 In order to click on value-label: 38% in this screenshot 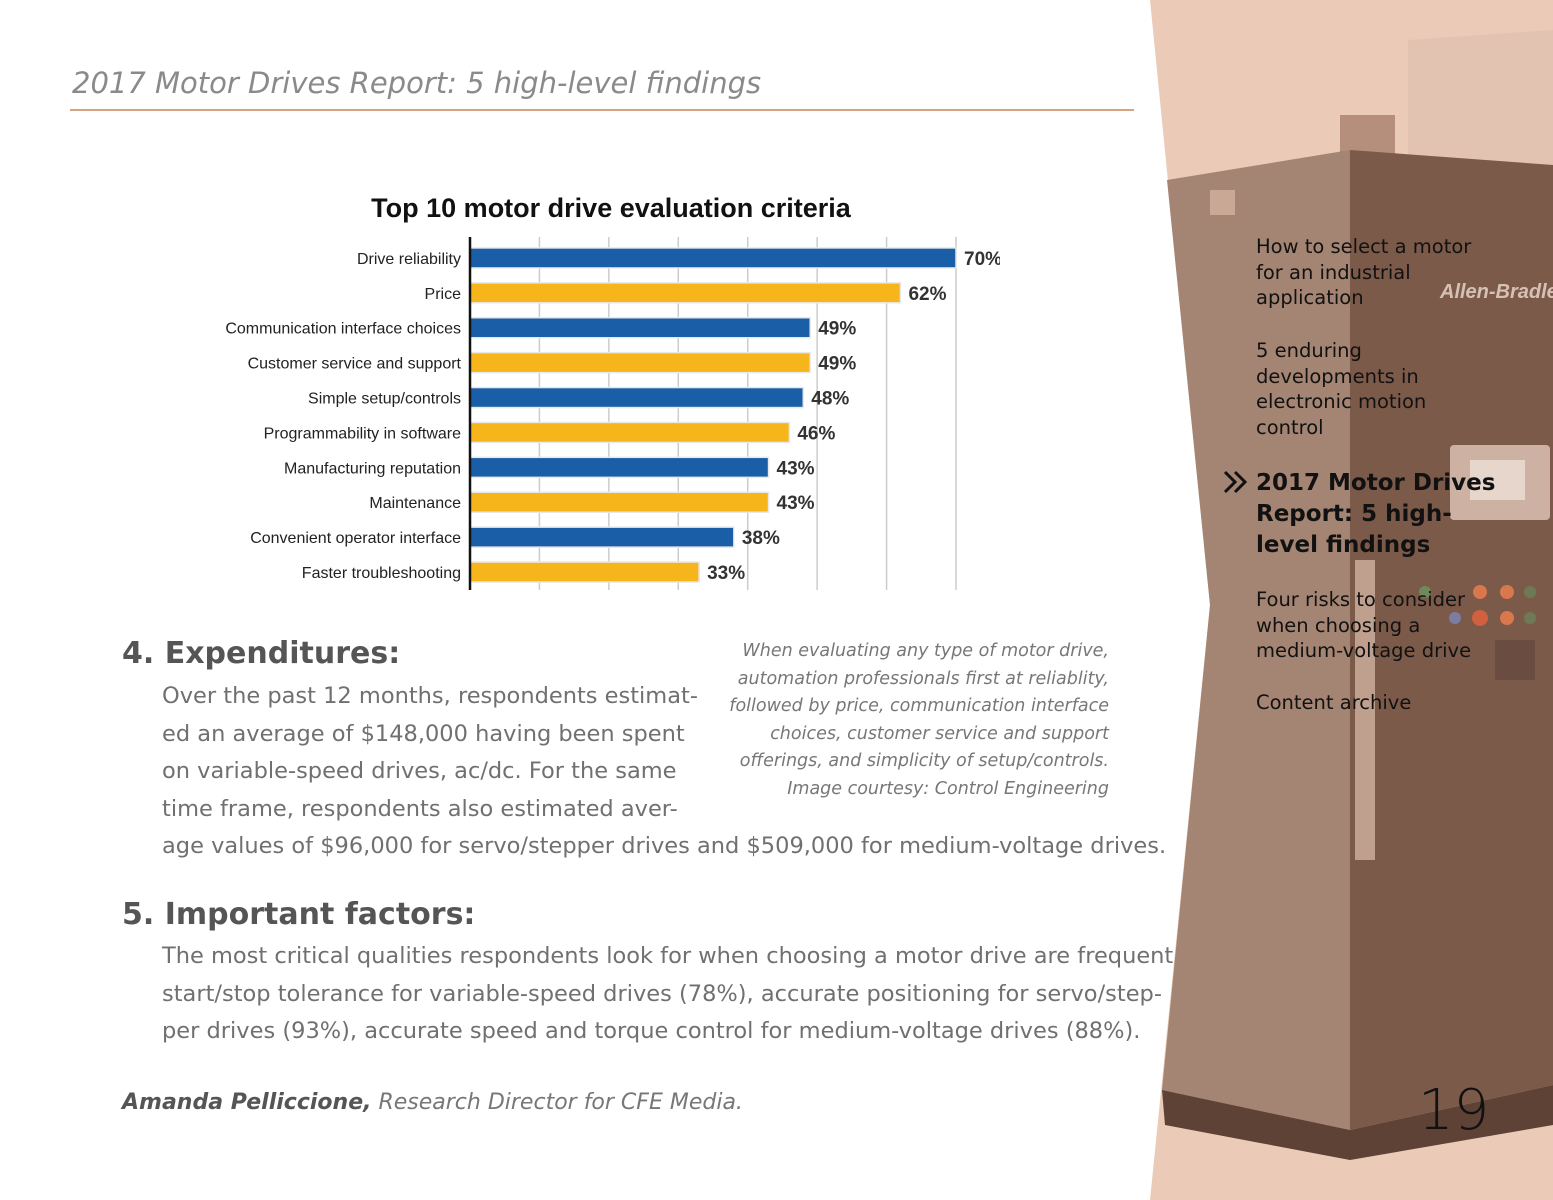, I will do `click(761, 538)`.